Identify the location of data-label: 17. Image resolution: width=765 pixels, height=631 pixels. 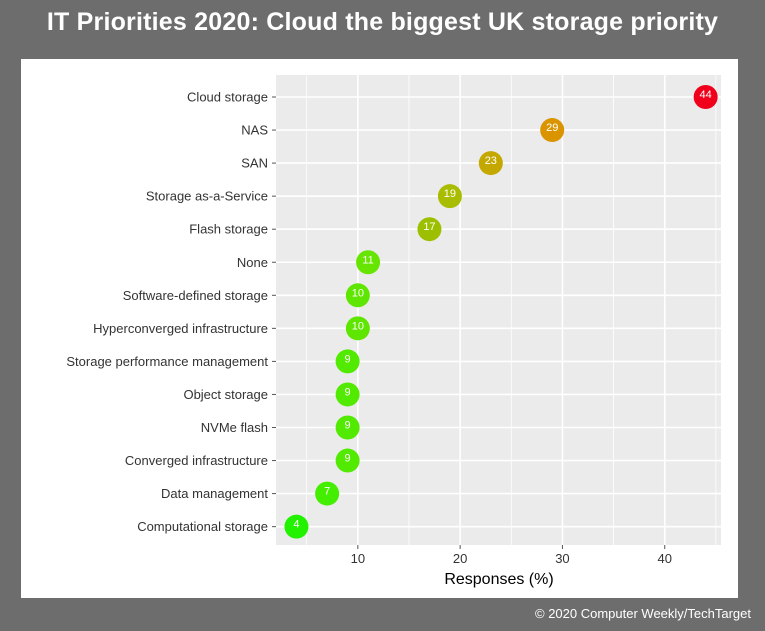
(429, 227).